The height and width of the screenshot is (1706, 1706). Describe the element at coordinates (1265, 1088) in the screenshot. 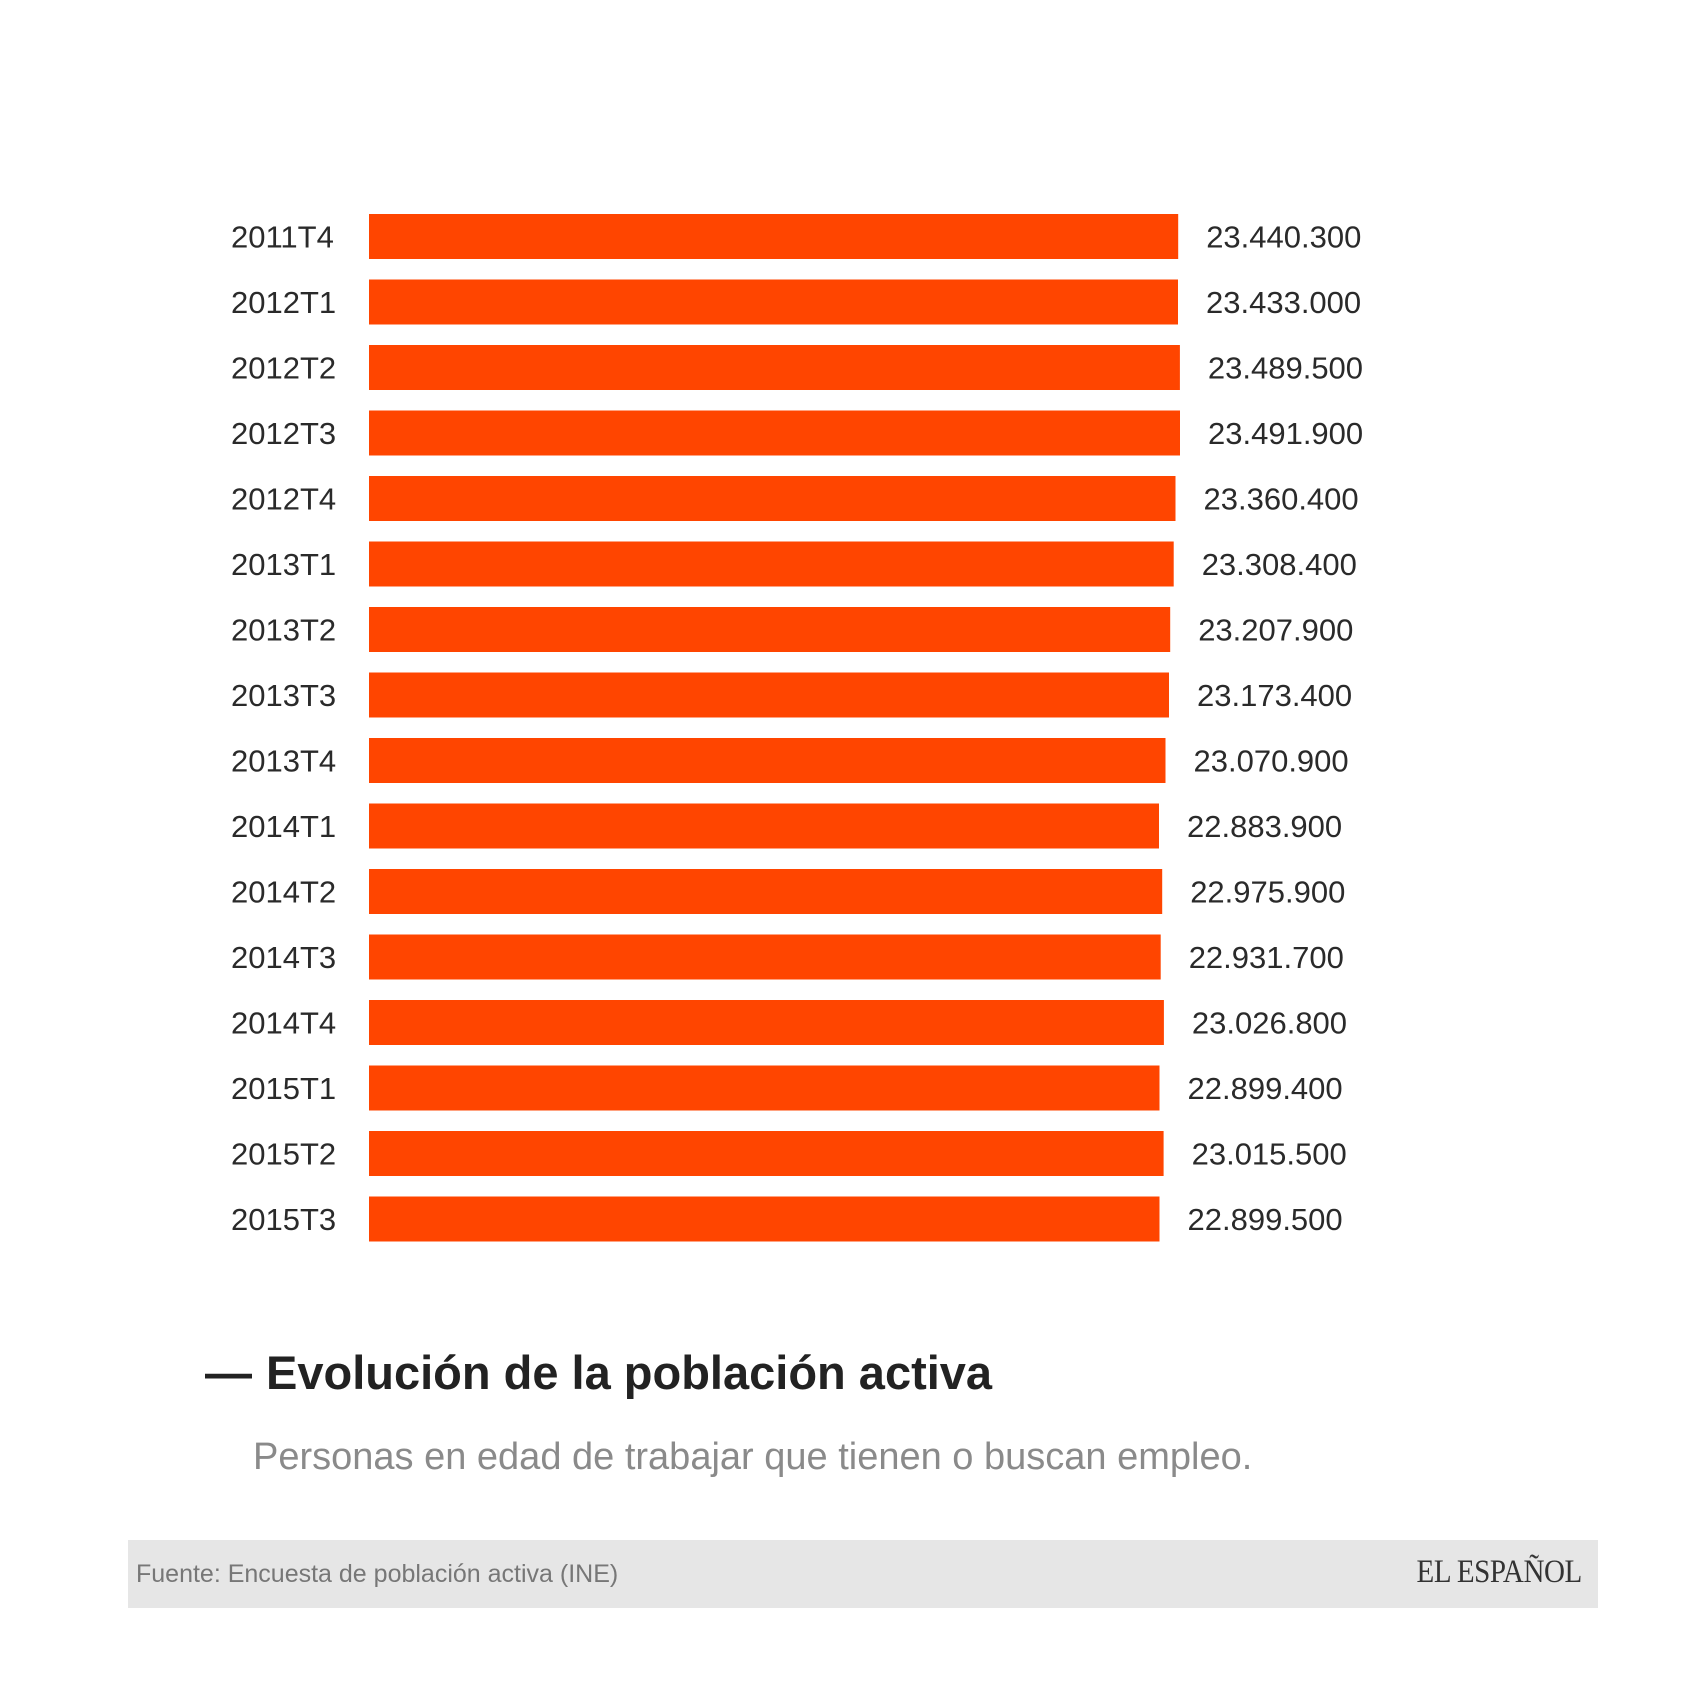

I see `value-label: 22.899.400` at that location.